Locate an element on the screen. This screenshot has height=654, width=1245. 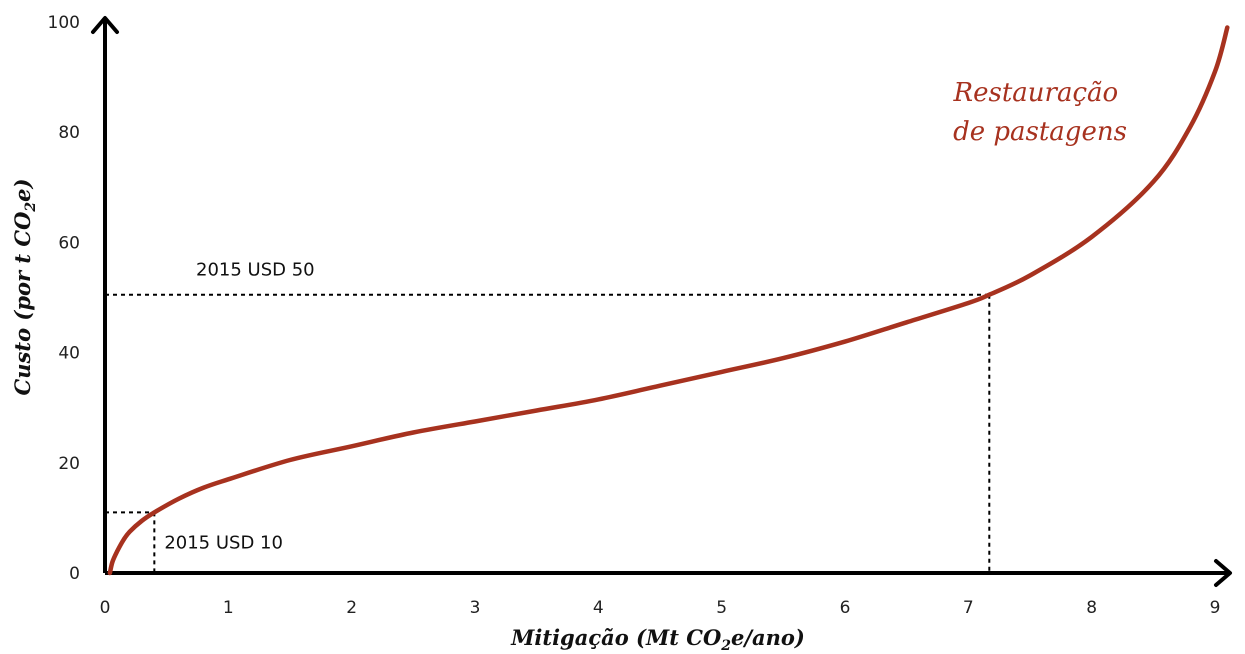
y-axis-title: Custo (por t CO2e) is located at coordinates (24, 287).